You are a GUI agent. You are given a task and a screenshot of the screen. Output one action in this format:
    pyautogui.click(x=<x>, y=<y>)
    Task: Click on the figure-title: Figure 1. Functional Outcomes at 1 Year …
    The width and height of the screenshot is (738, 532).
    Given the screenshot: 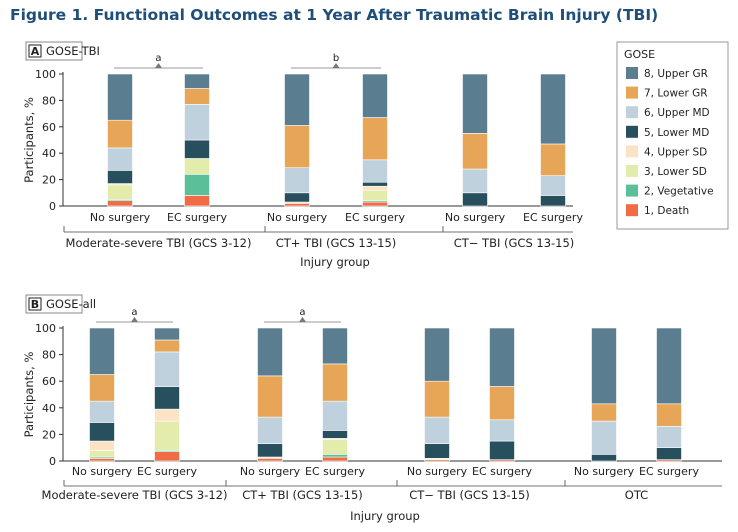 What is the action you would take?
    pyautogui.click(x=334, y=15)
    